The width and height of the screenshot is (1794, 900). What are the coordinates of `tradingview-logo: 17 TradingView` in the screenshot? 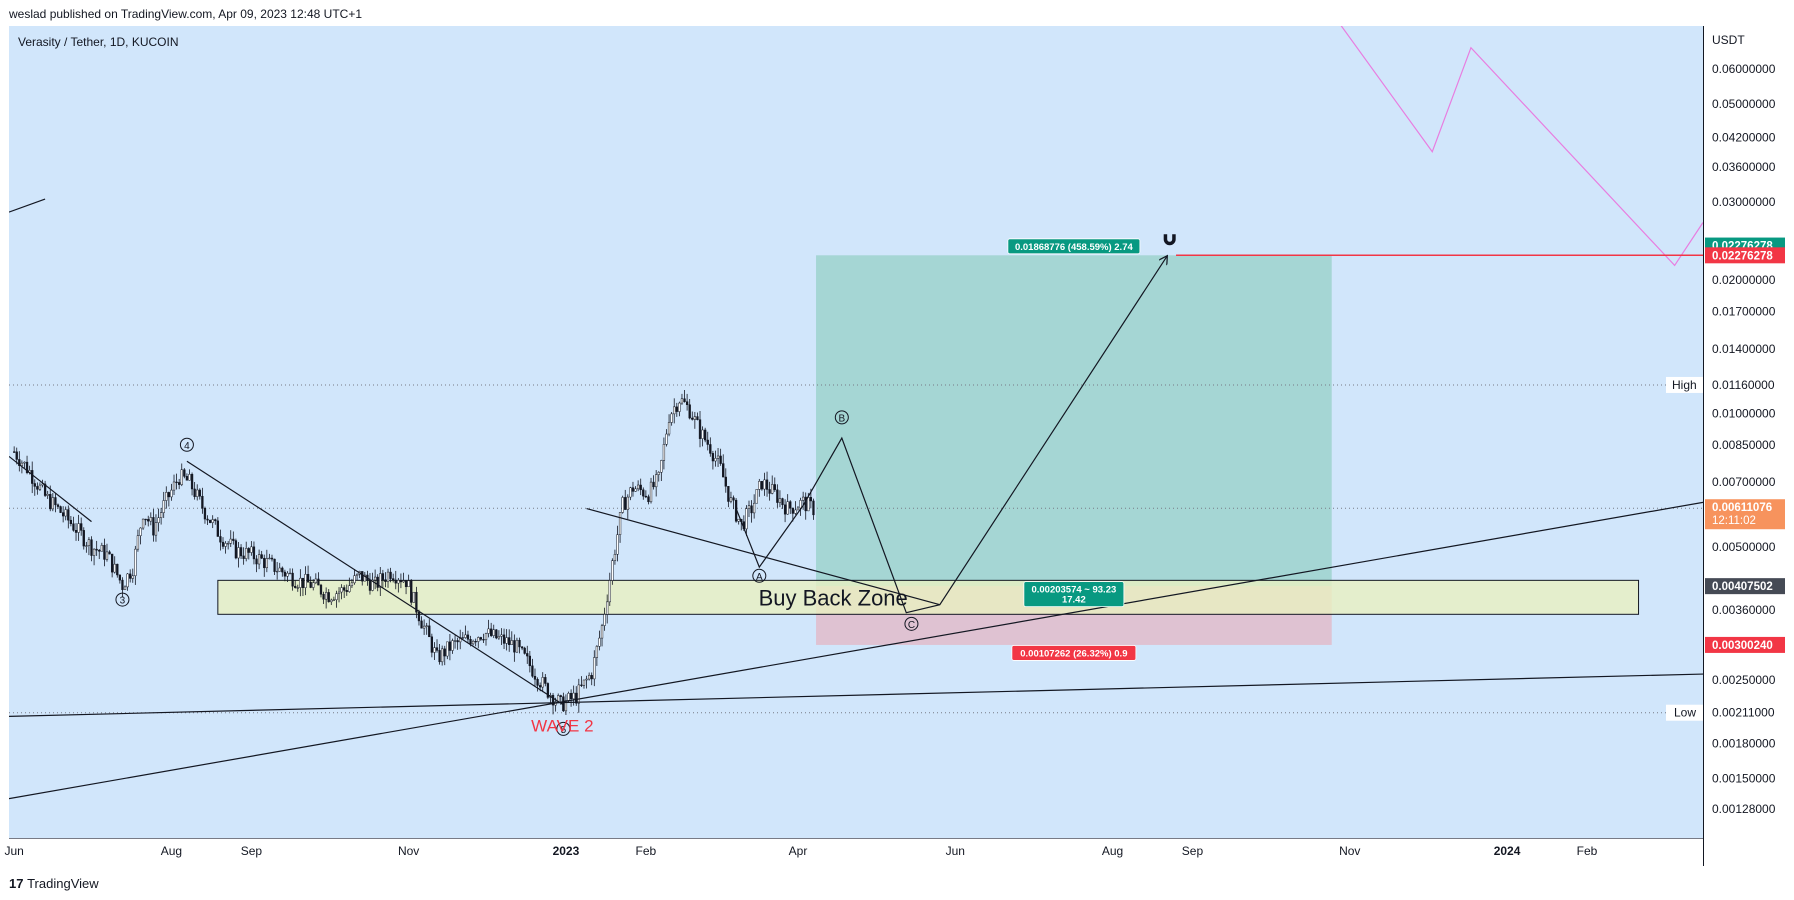 It's located at (54, 883).